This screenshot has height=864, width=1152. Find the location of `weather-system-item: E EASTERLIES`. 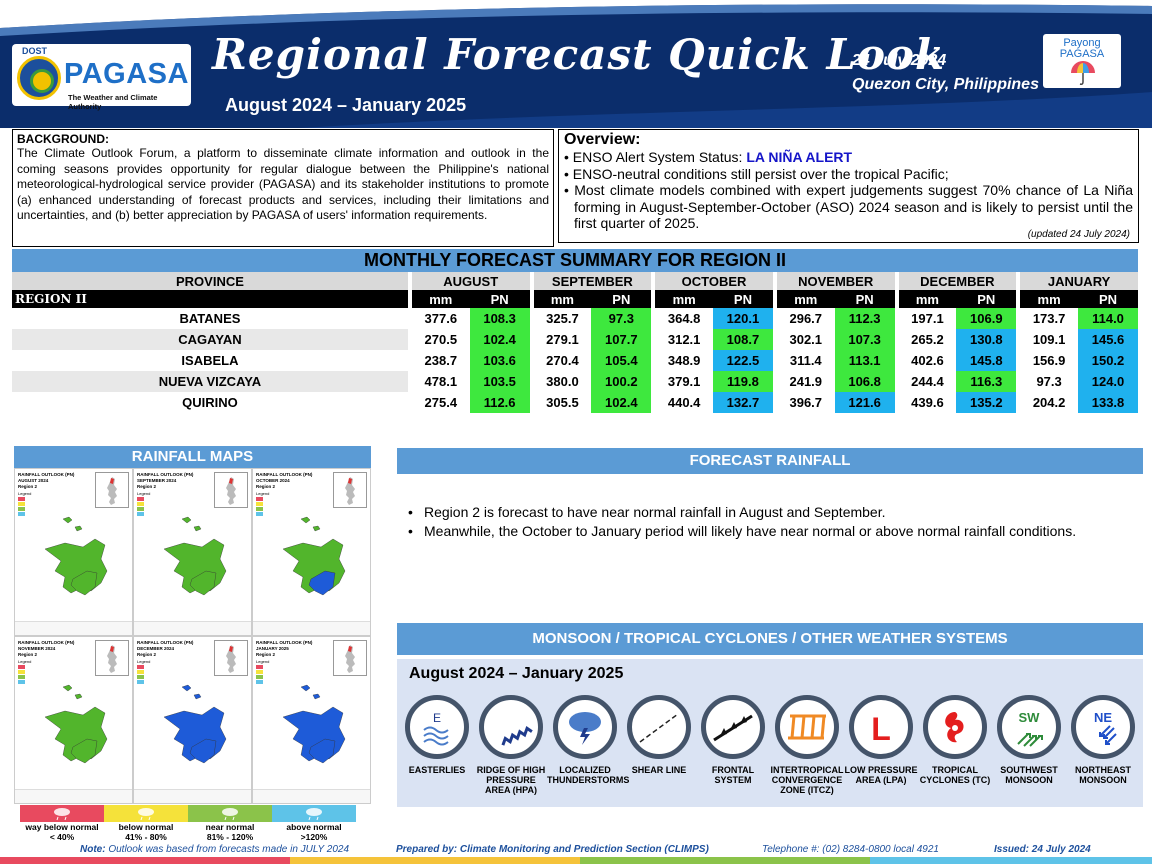

weather-system-item: E EASTERLIES is located at coordinates (437, 735).